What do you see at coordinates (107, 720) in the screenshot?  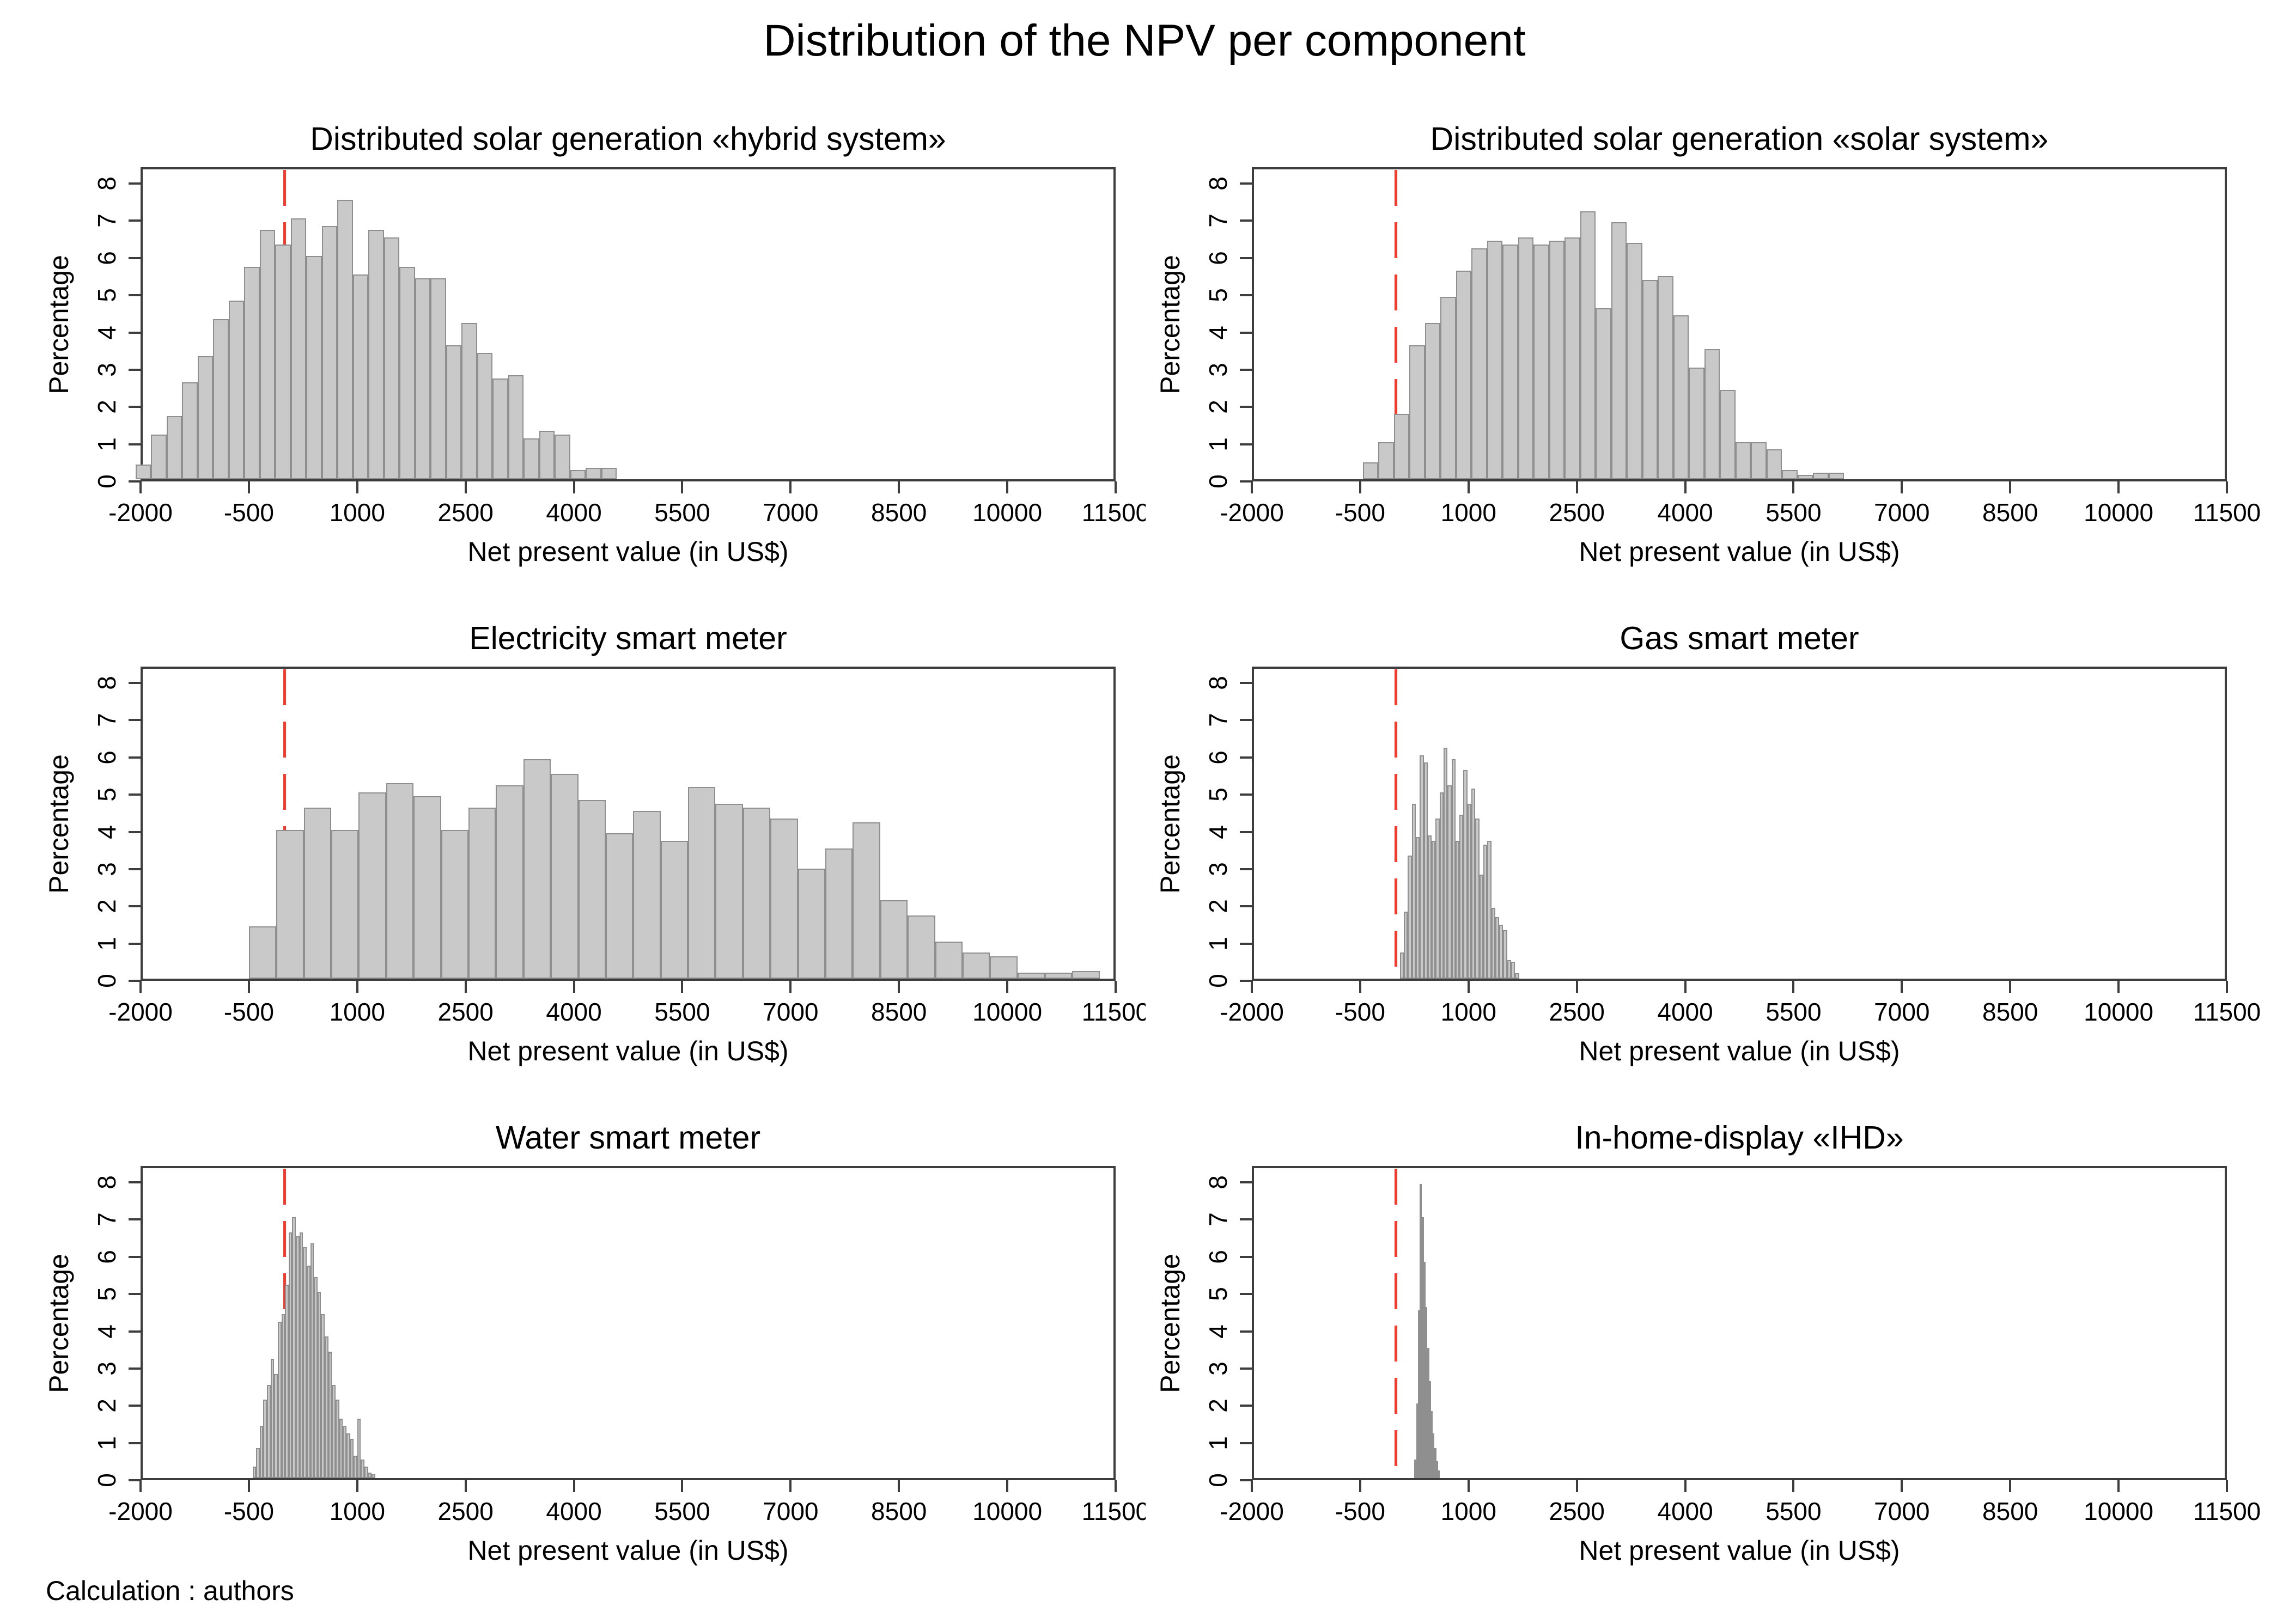 I see `y-tick-label: 7` at bounding box center [107, 720].